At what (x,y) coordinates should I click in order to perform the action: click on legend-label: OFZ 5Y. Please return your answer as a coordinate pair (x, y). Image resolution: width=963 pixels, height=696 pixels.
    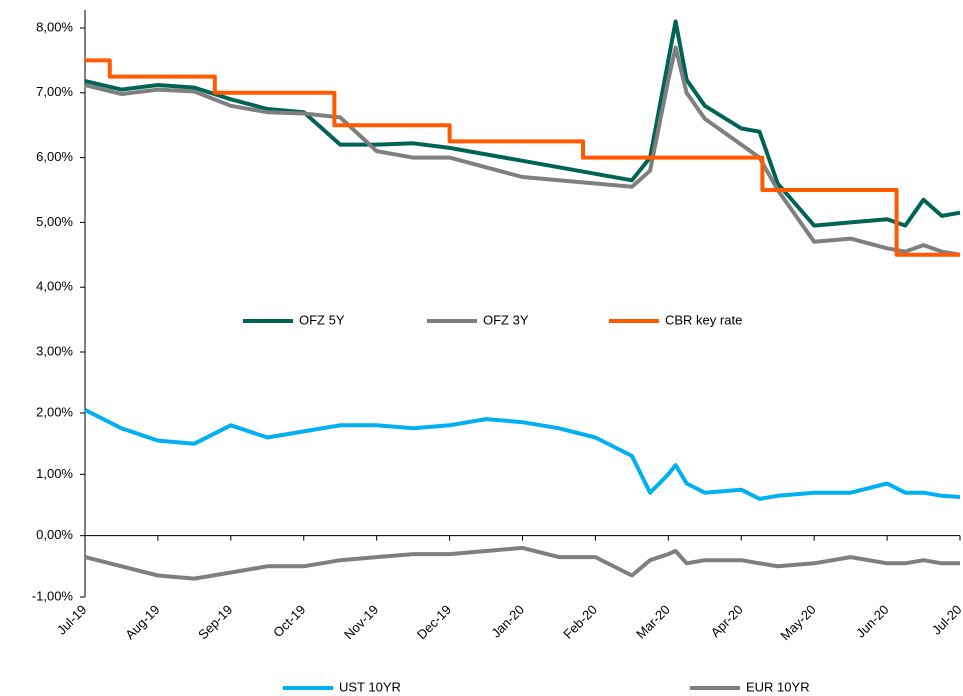
    Looking at the image, I should click on (322, 319).